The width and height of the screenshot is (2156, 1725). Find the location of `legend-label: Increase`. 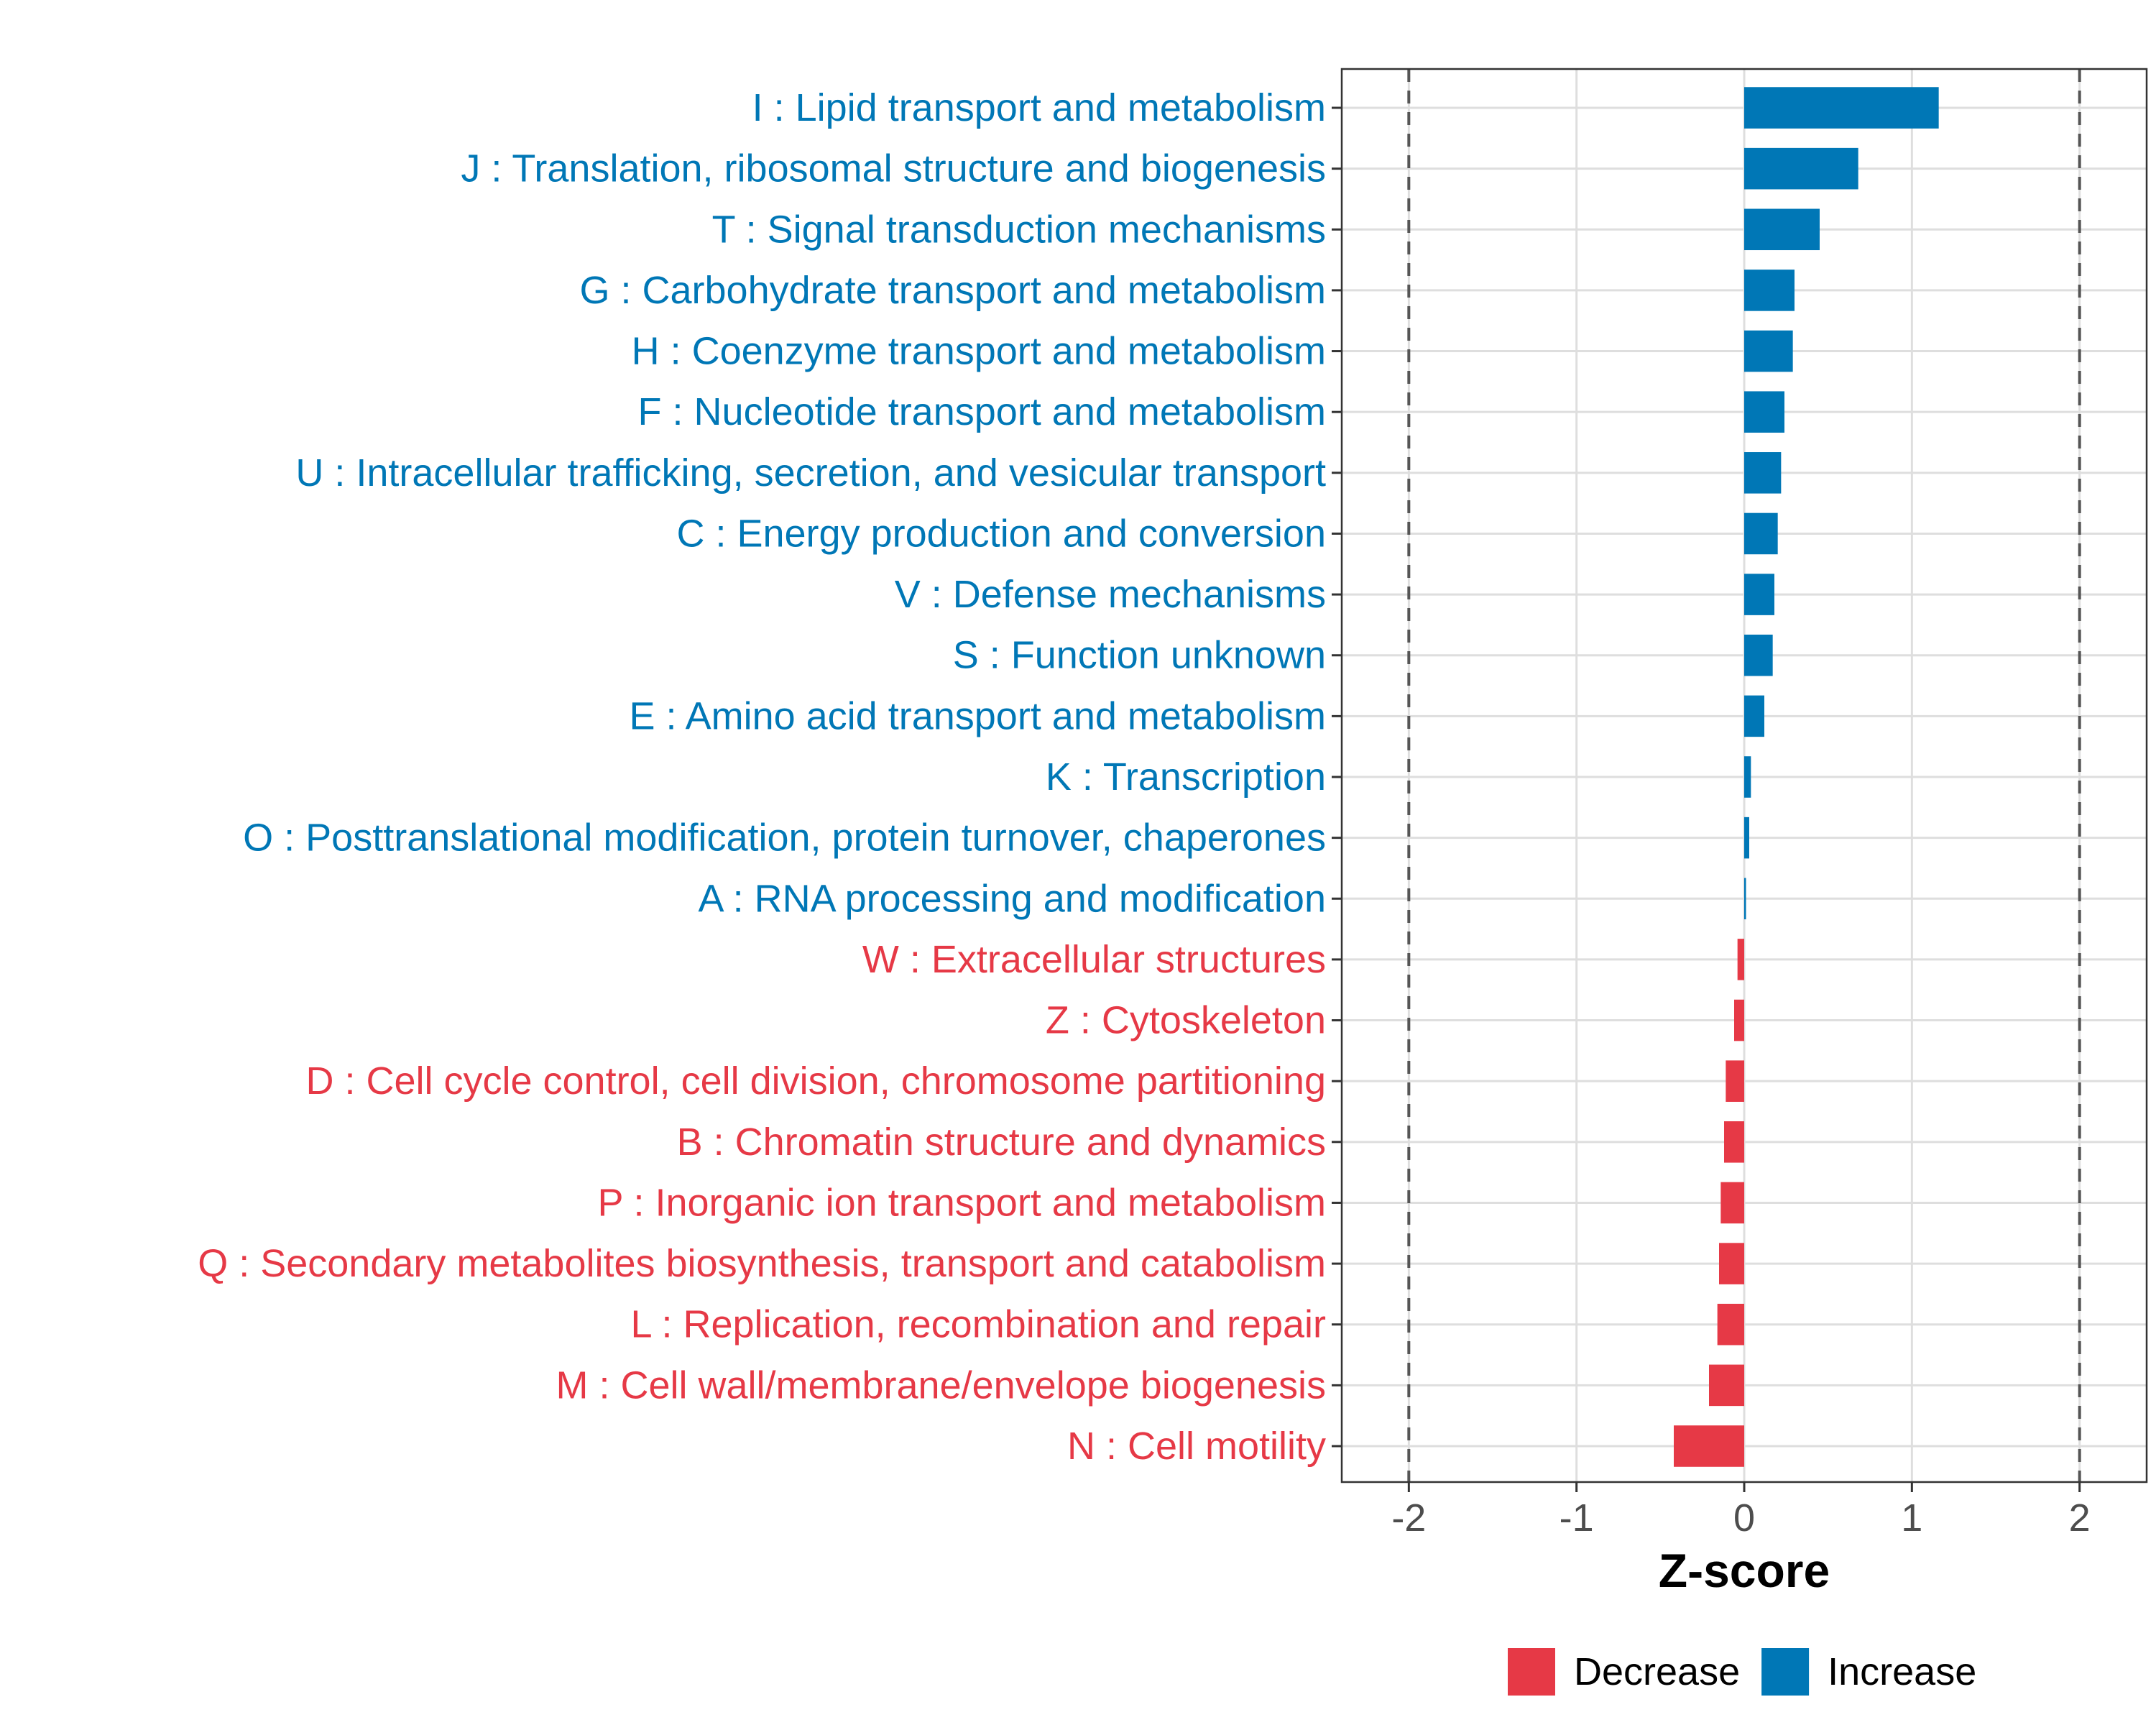

legend-label: Increase is located at coordinates (1902, 1671).